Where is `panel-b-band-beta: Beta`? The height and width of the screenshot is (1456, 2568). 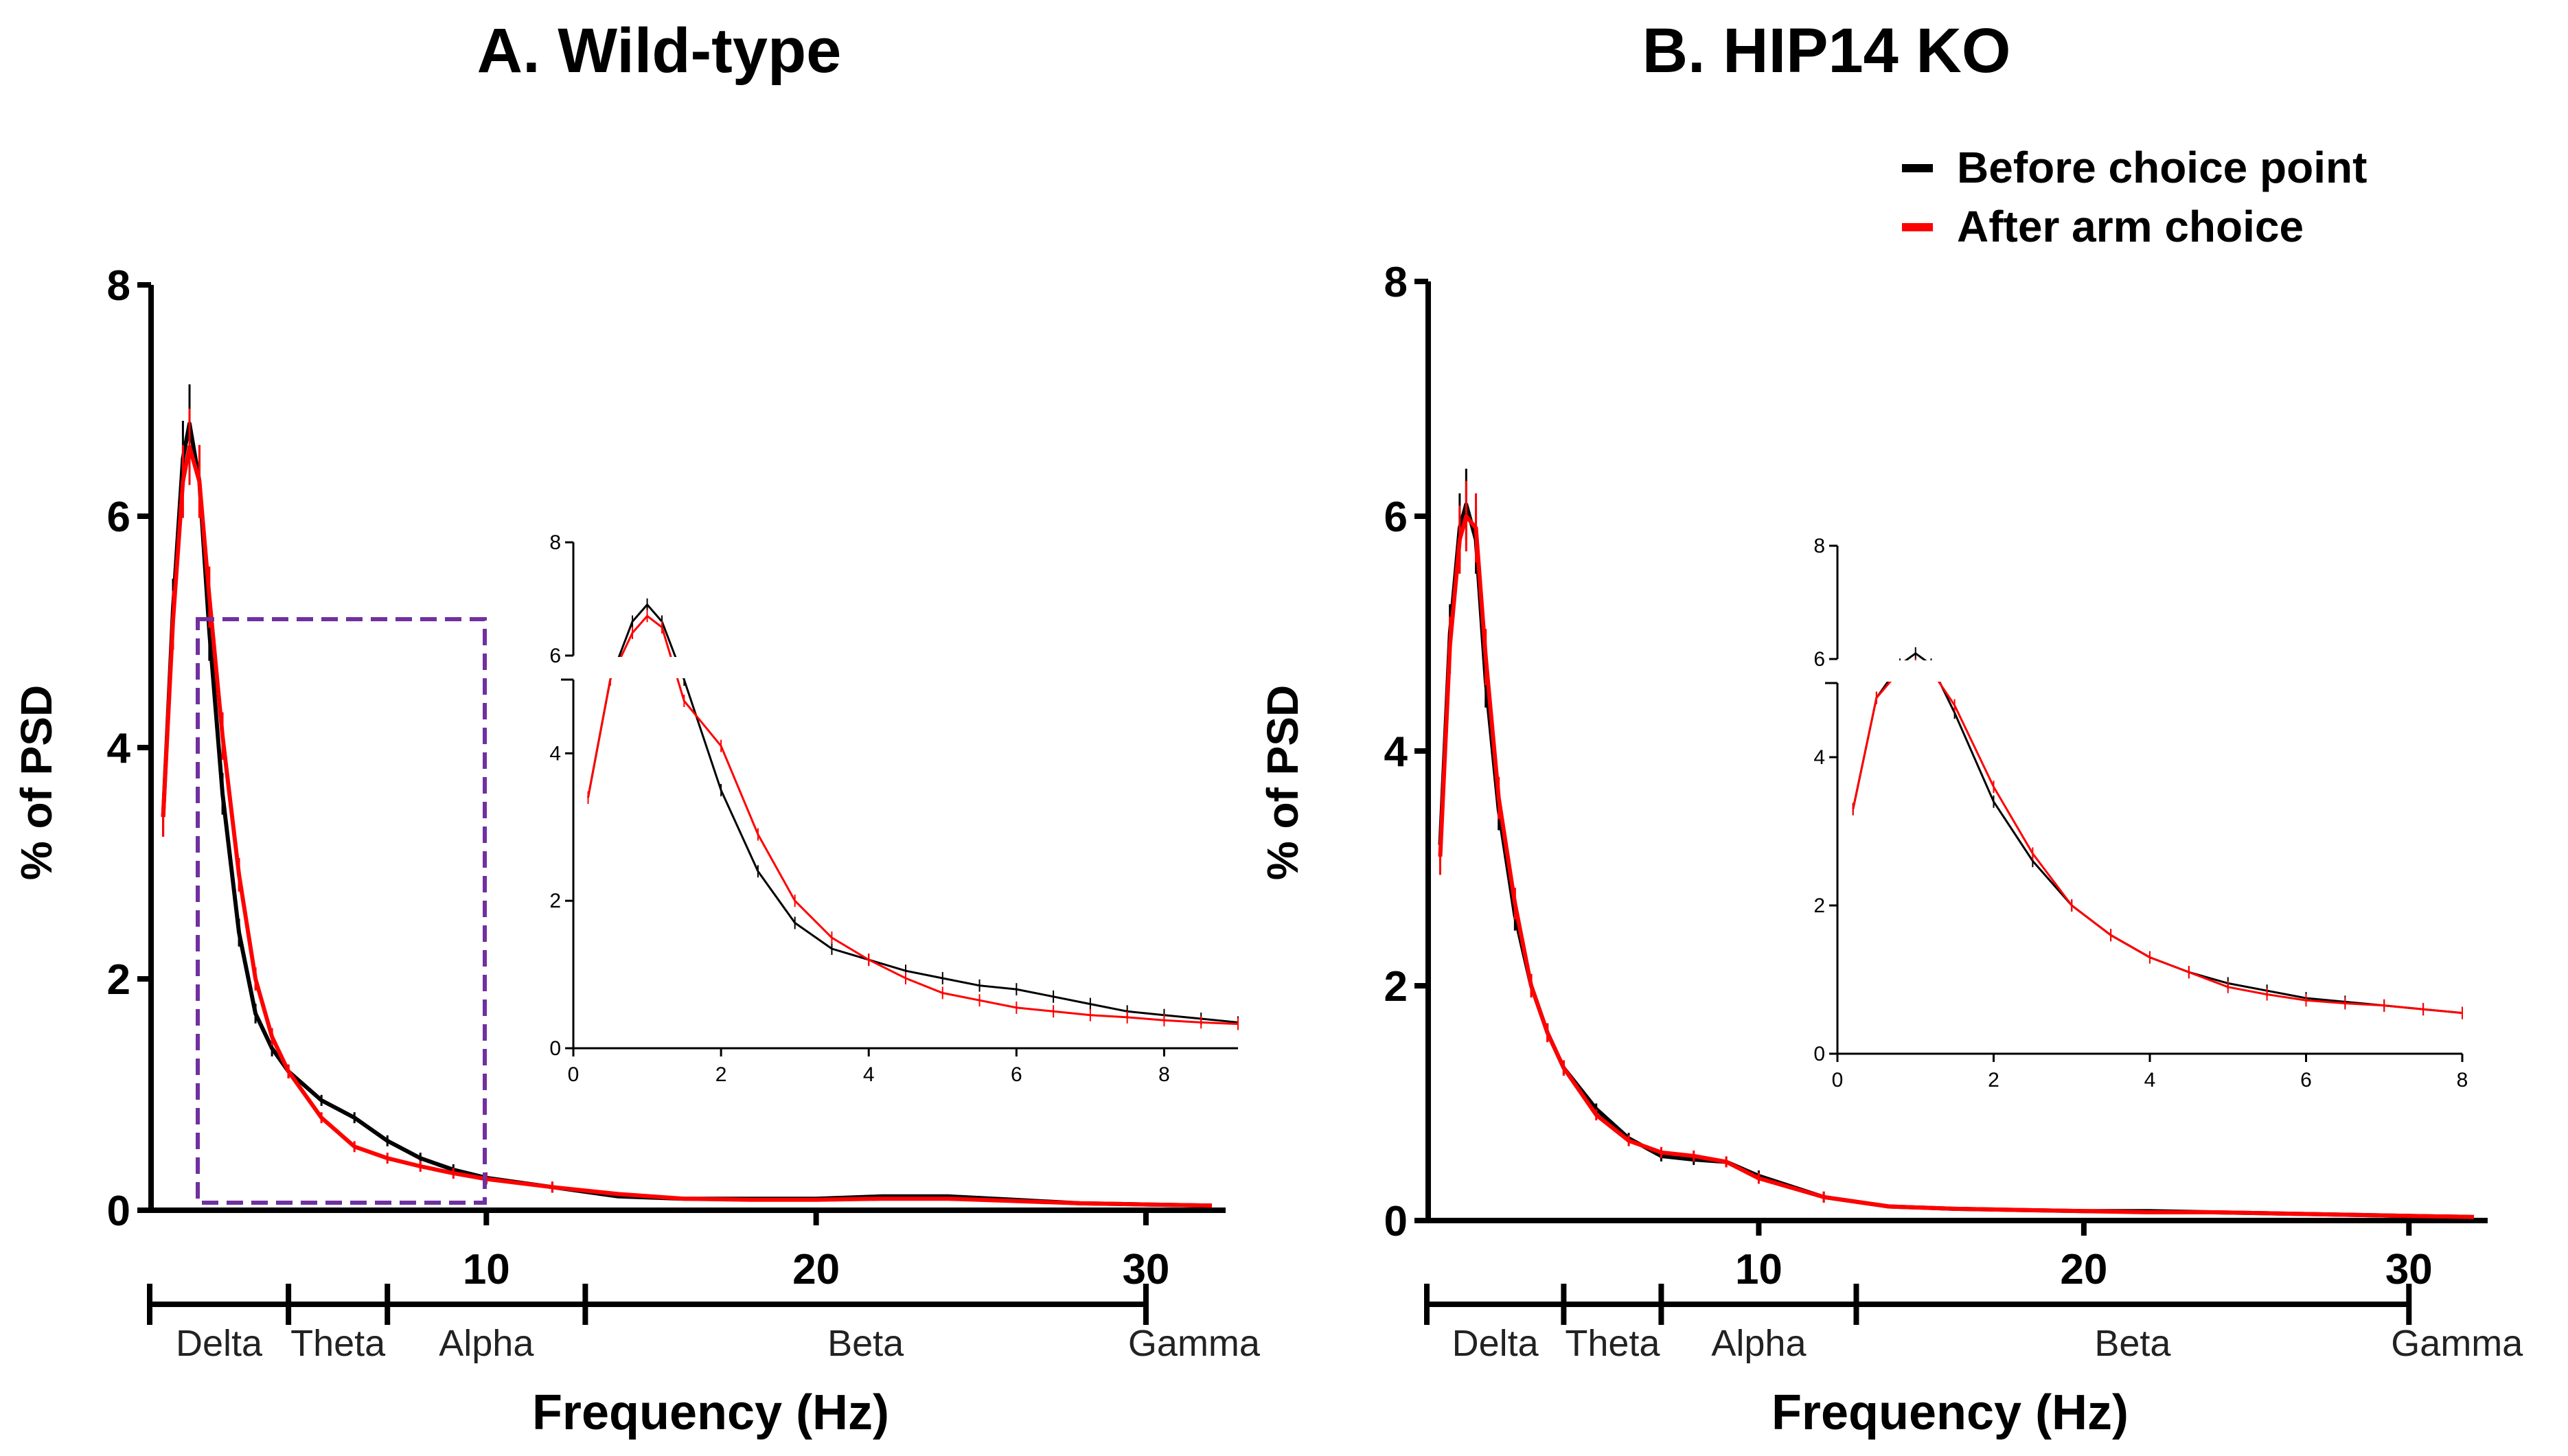
panel-b-band-beta: Beta is located at coordinates (2132, 1343).